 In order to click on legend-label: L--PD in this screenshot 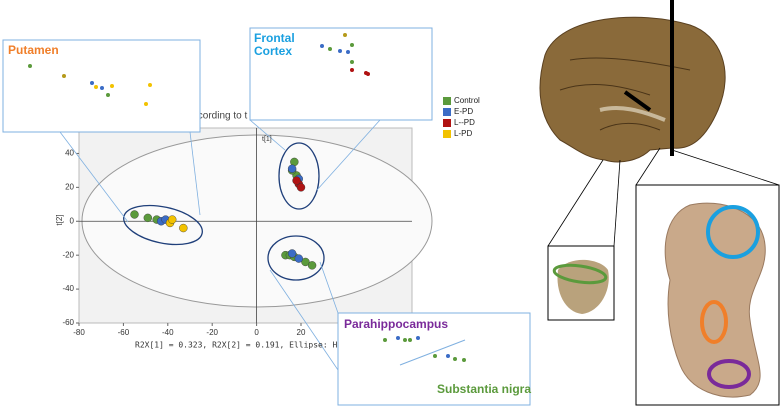, I will do `click(464, 122)`.